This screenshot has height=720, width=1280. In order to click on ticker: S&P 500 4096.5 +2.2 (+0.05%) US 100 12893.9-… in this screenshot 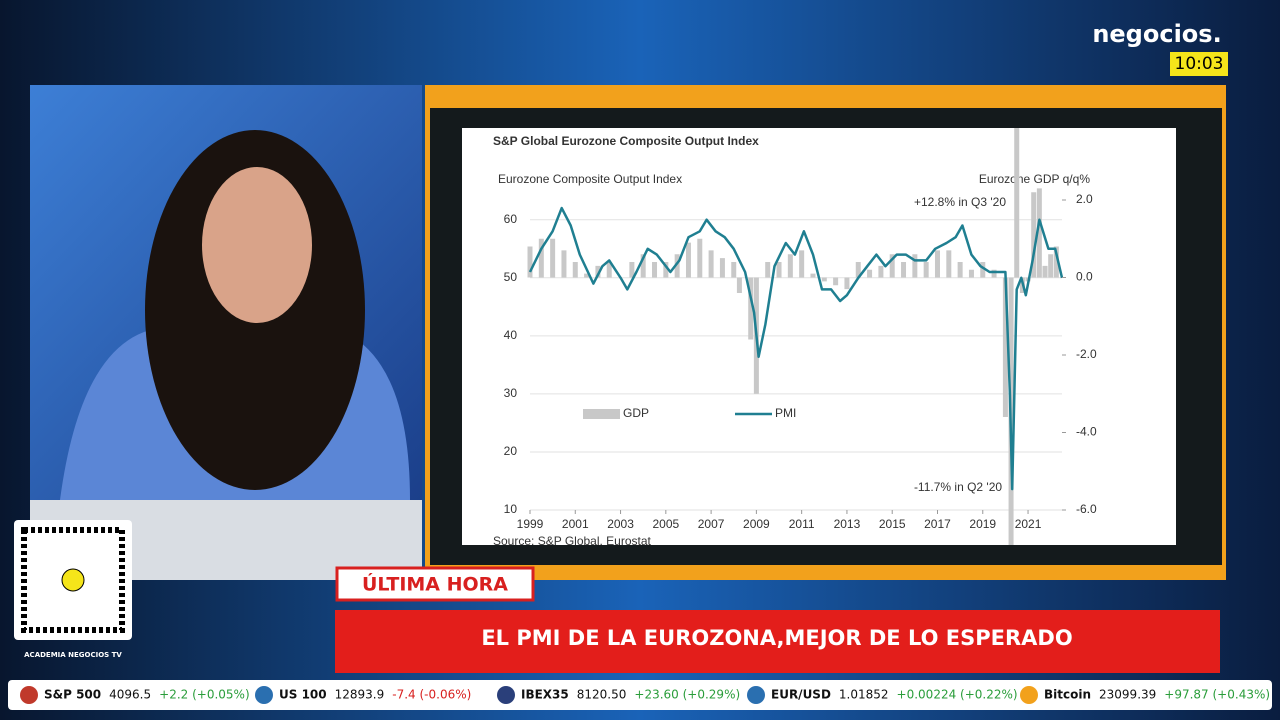, I will do `click(645, 695)`.